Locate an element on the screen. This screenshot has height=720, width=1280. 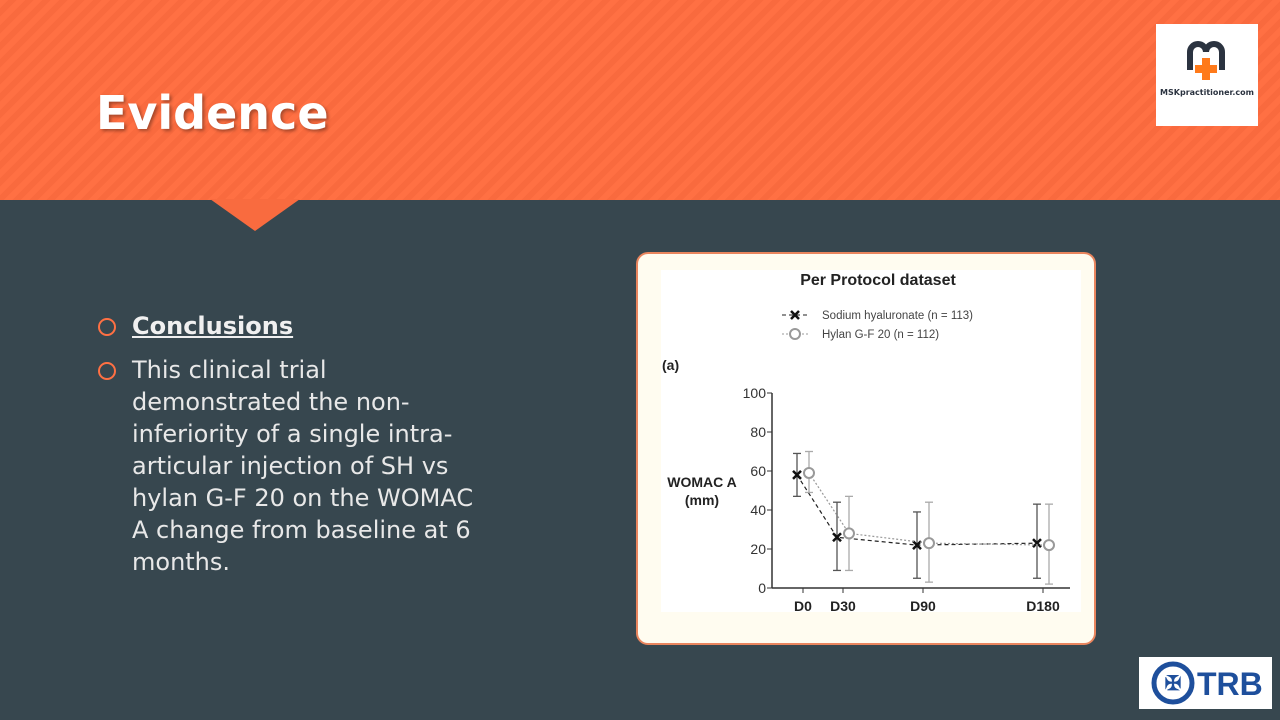
legend-label: Sodium hyaluronate (n = 113) is located at coordinates (897, 316).